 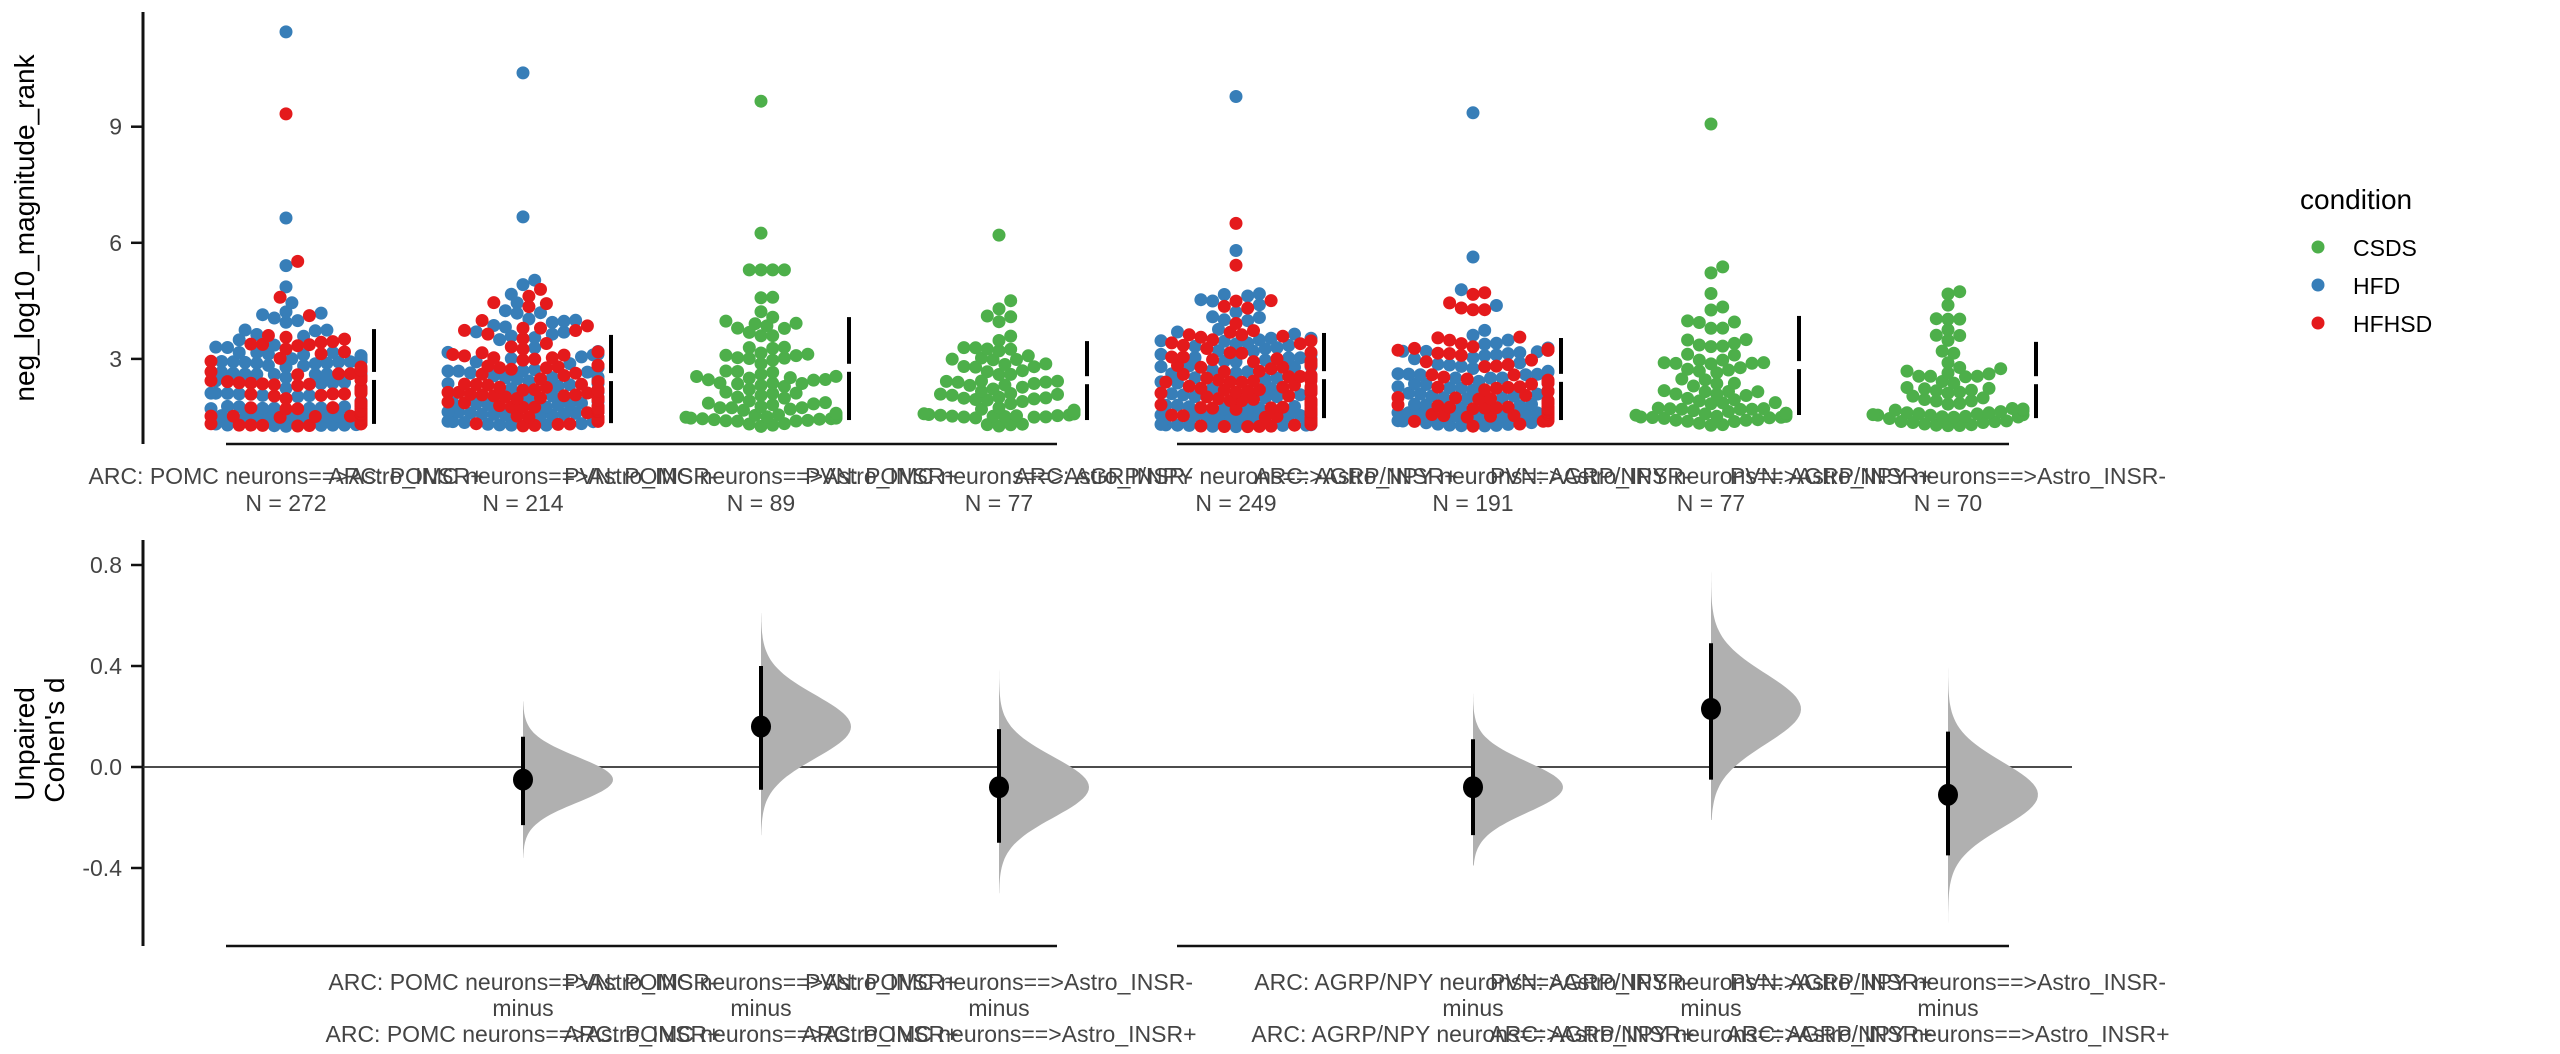 I want to click on comparison-control-label: ARC: POMC neurons==>Astro_INSR+, so click(x=999, y=1034).